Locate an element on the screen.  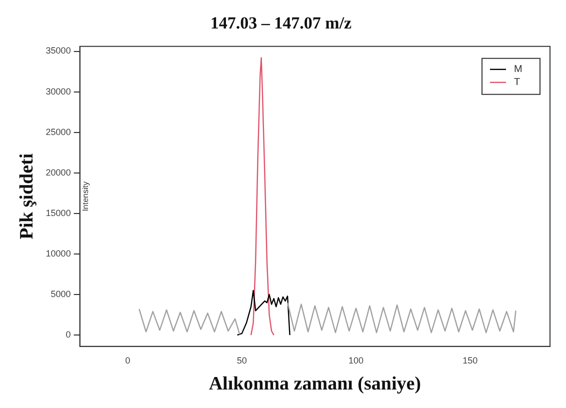
y-axis-title: Pik şiddeti is located at coordinates (27, 196).